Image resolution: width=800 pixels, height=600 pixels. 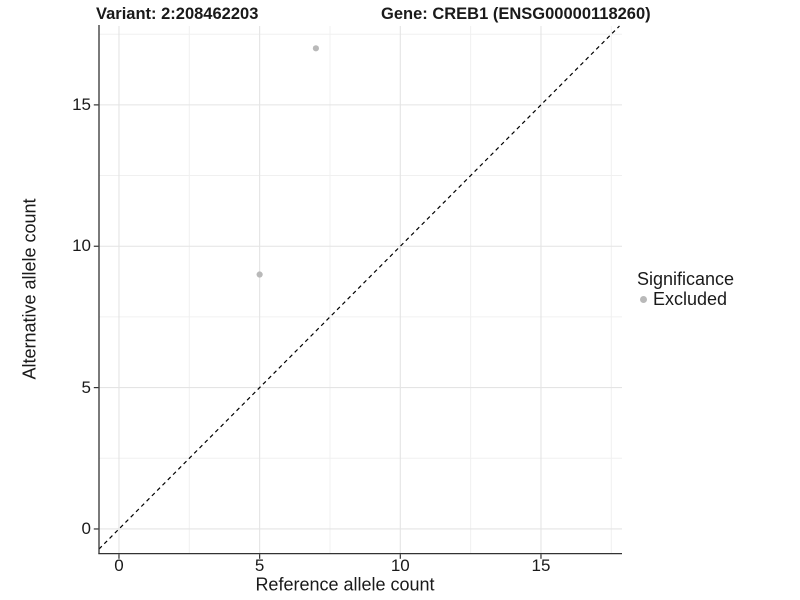 What do you see at coordinates (345, 584) in the screenshot?
I see `x-axis-title: Reference allele count` at bounding box center [345, 584].